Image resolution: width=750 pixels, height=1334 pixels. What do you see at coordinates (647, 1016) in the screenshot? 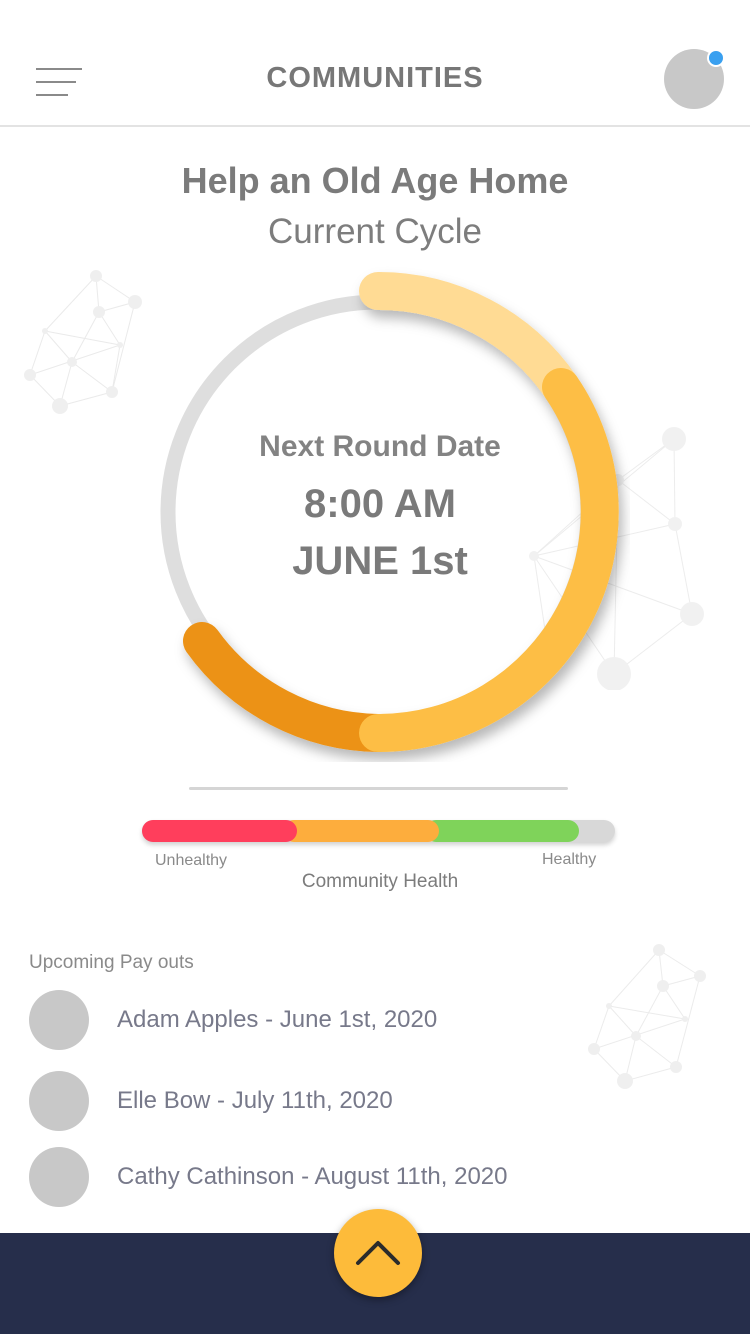
I see `network-decoration-bottom` at bounding box center [647, 1016].